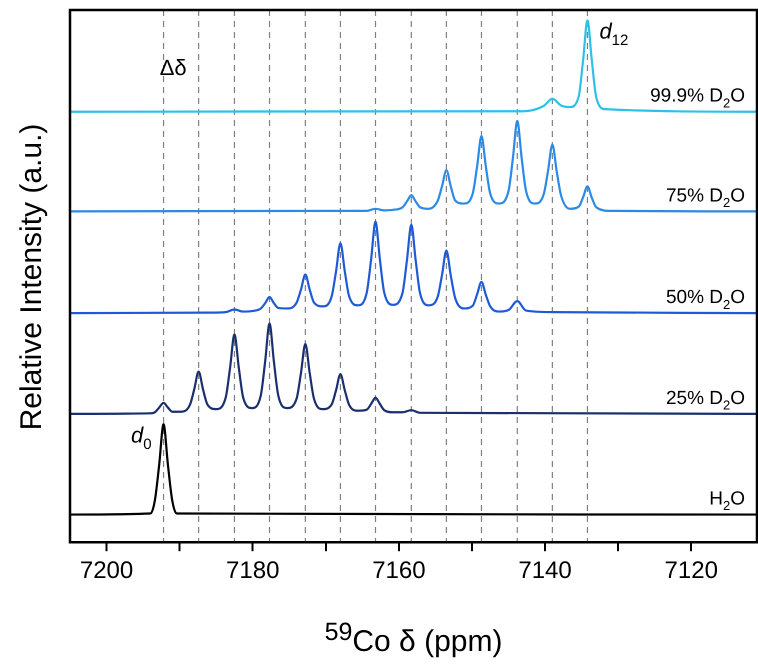 Image resolution: width=758 pixels, height=672 pixels. I want to click on x-tick-label: 7120, so click(691, 570).